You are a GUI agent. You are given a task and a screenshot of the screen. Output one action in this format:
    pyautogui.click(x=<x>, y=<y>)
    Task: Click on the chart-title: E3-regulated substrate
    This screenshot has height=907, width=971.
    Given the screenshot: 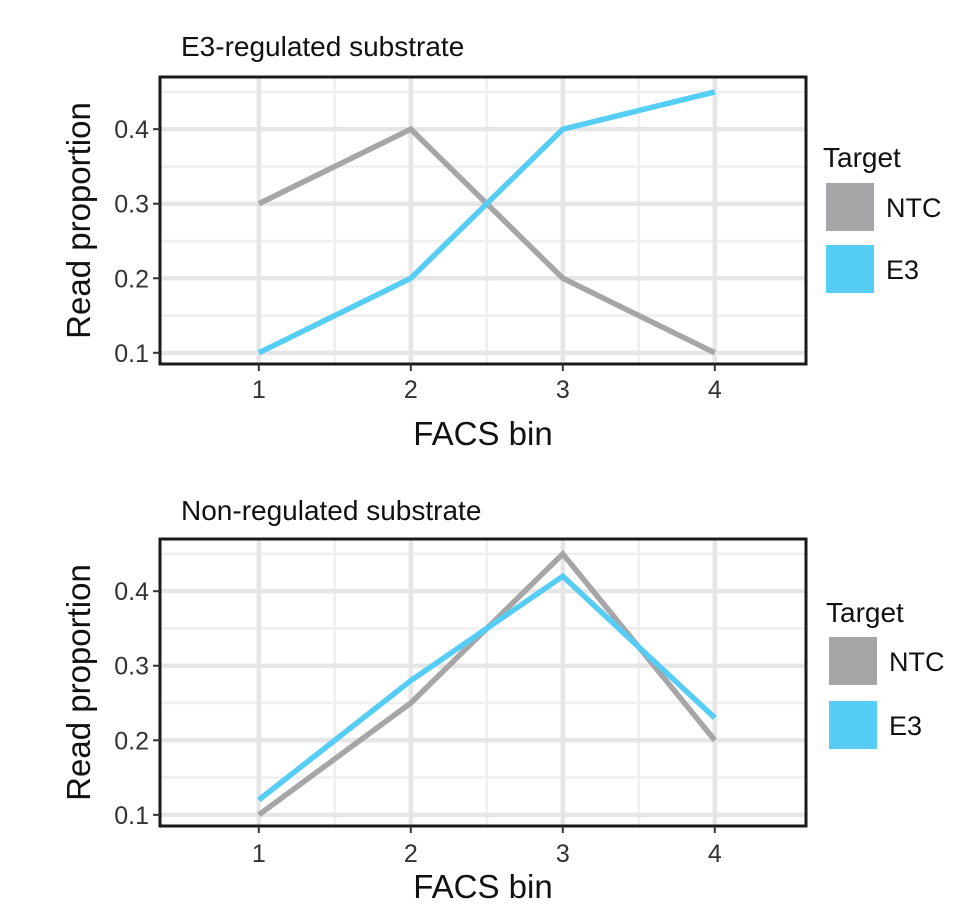 What is the action you would take?
    pyautogui.click(x=322, y=46)
    